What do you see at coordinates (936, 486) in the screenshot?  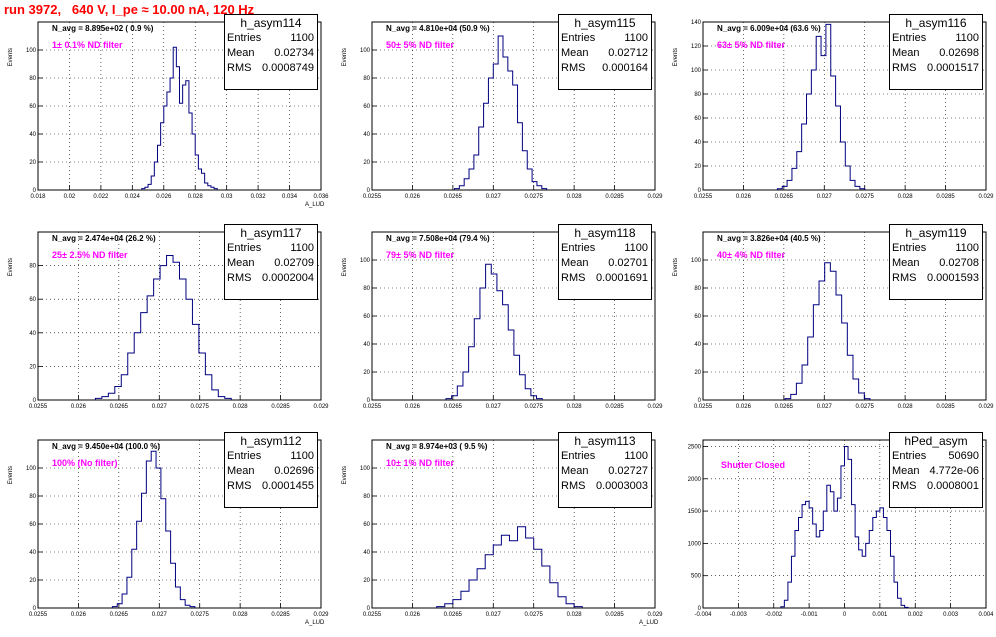 I see `stats-row-rms: RMS 0.0008001` at bounding box center [936, 486].